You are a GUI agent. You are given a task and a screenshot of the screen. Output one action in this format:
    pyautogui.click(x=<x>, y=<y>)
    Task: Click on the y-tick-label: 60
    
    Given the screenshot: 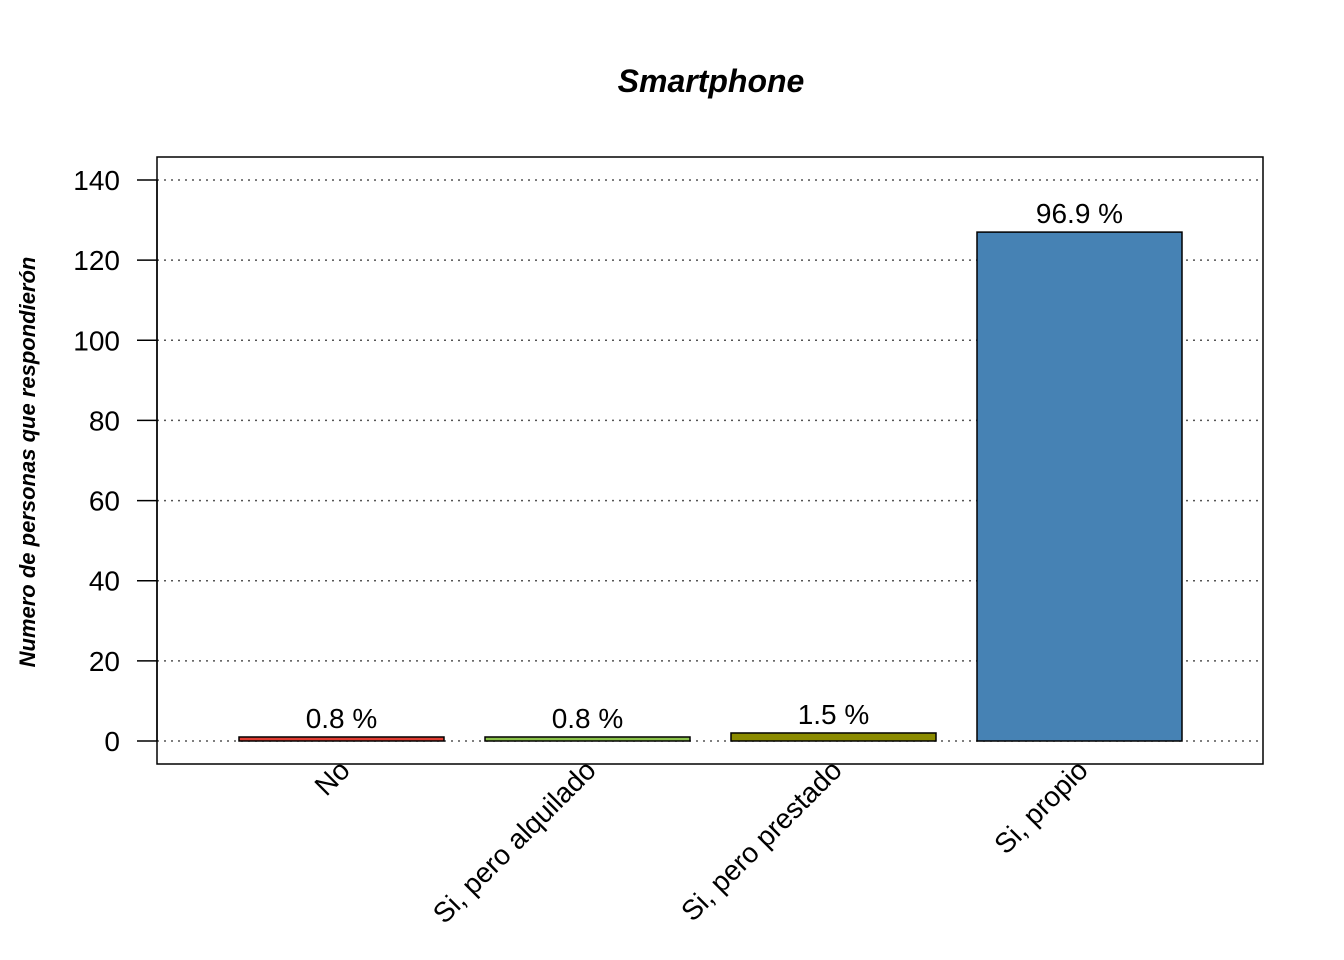 What is the action you would take?
    pyautogui.click(x=104, y=501)
    